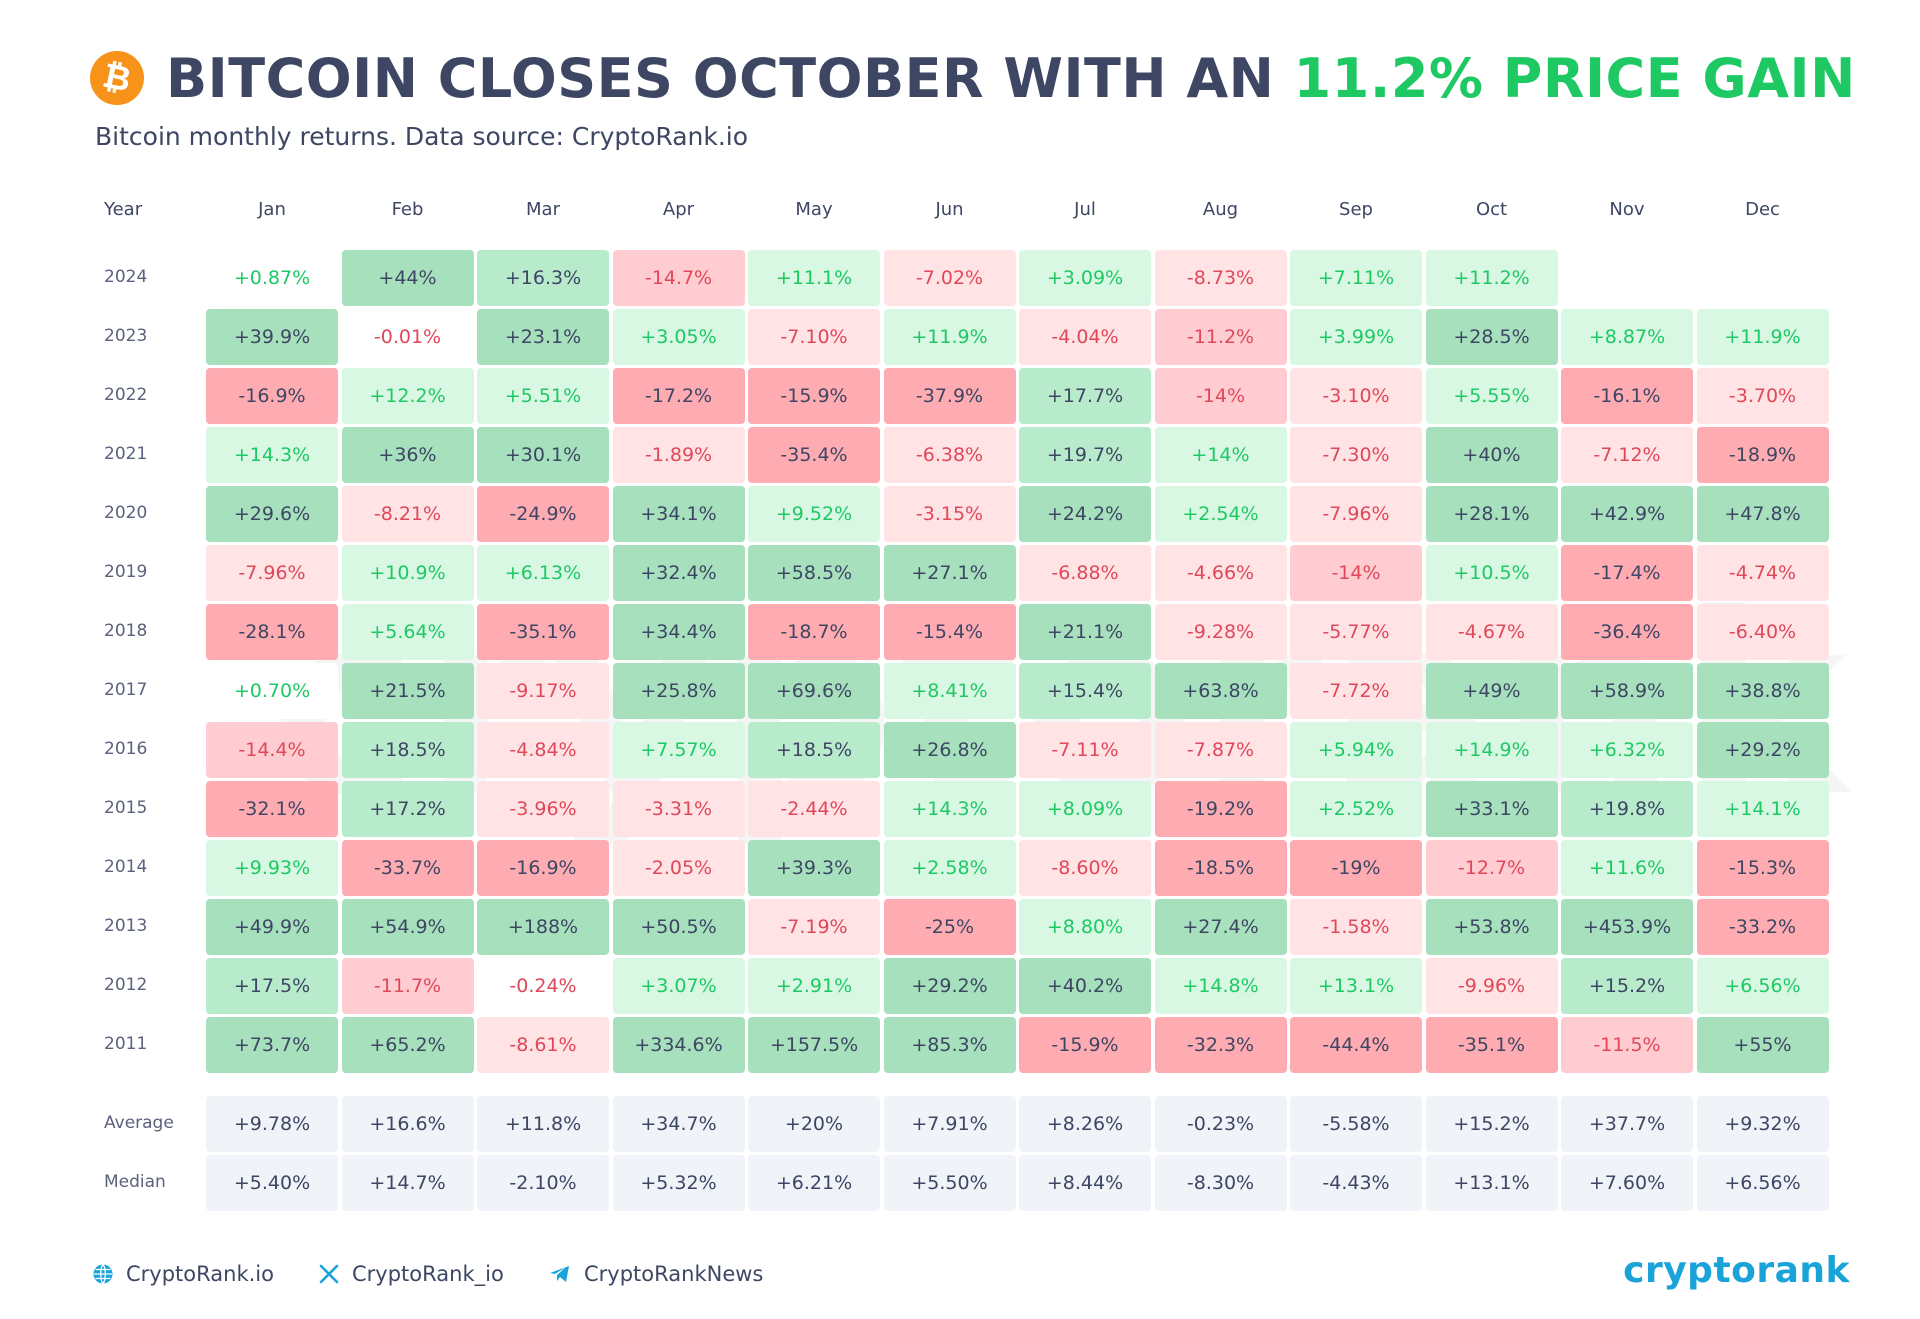 The width and height of the screenshot is (1920, 1319). I want to click on stat-cell: +20%, so click(814, 1124).